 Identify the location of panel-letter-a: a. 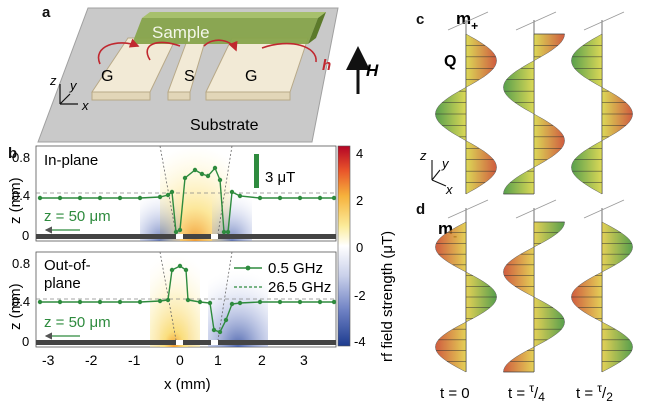
(46, 12).